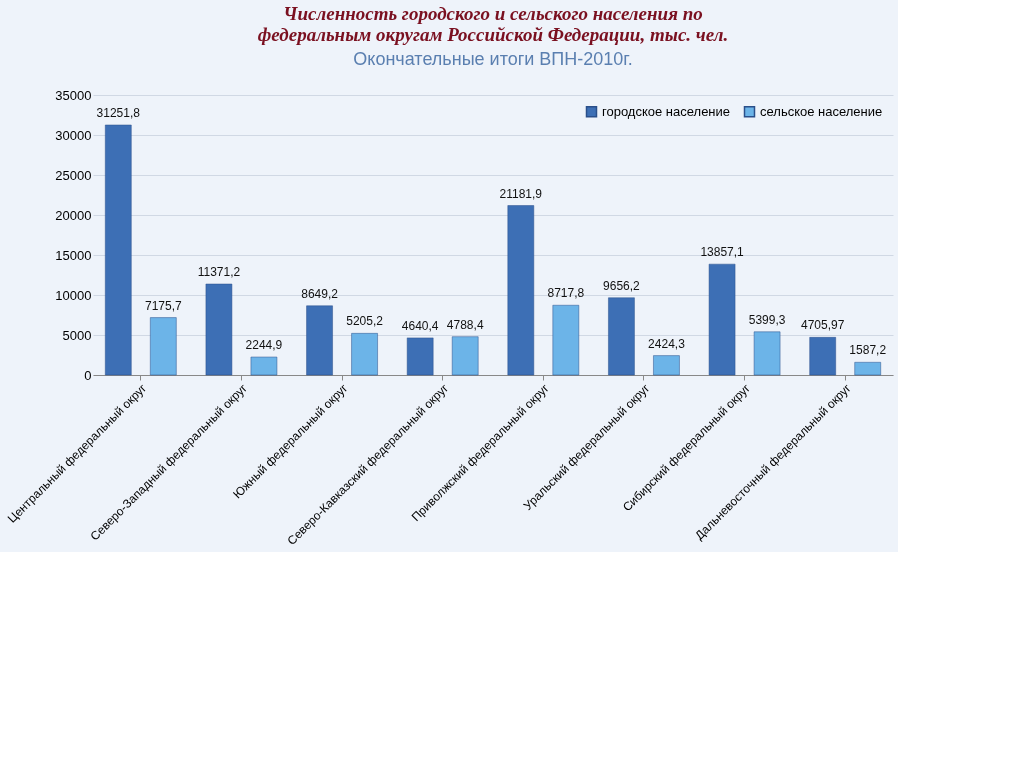  What do you see at coordinates (420, 325) in the screenshot?
I see `data-label: 4640,4` at bounding box center [420, 325].